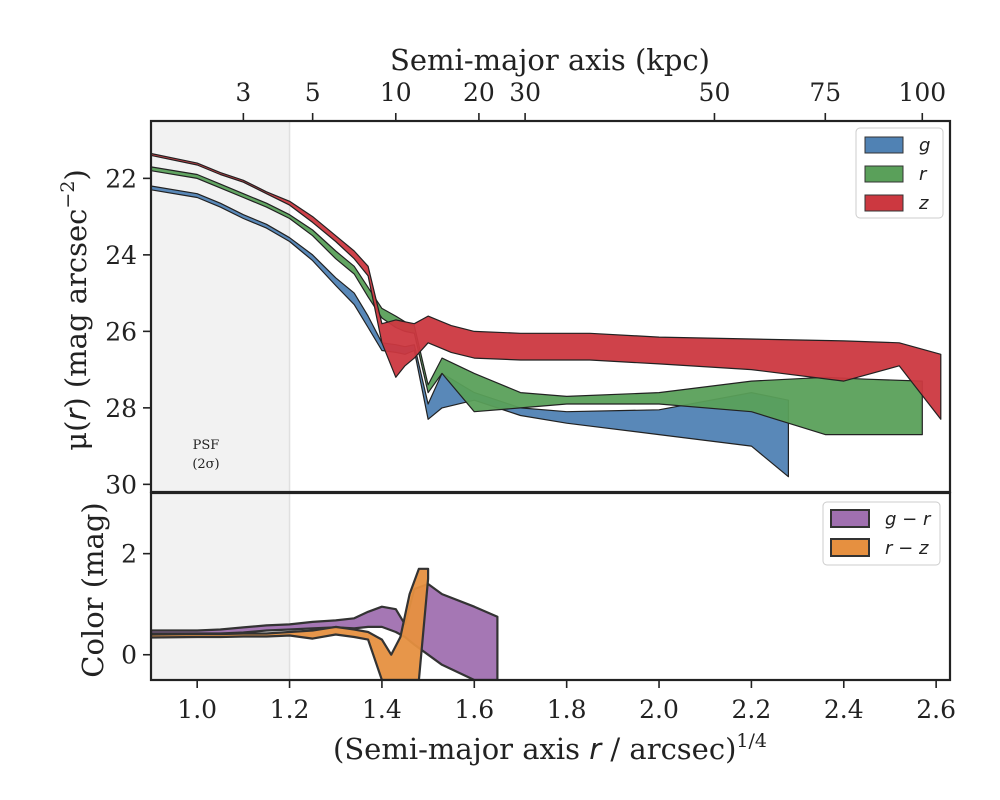 The width and height of the screenshot is (1000, 800). What do you see at coordinates (884, 174) in the screenshot?
I see `legend-swatch-r` at bounding box center [884, 174].